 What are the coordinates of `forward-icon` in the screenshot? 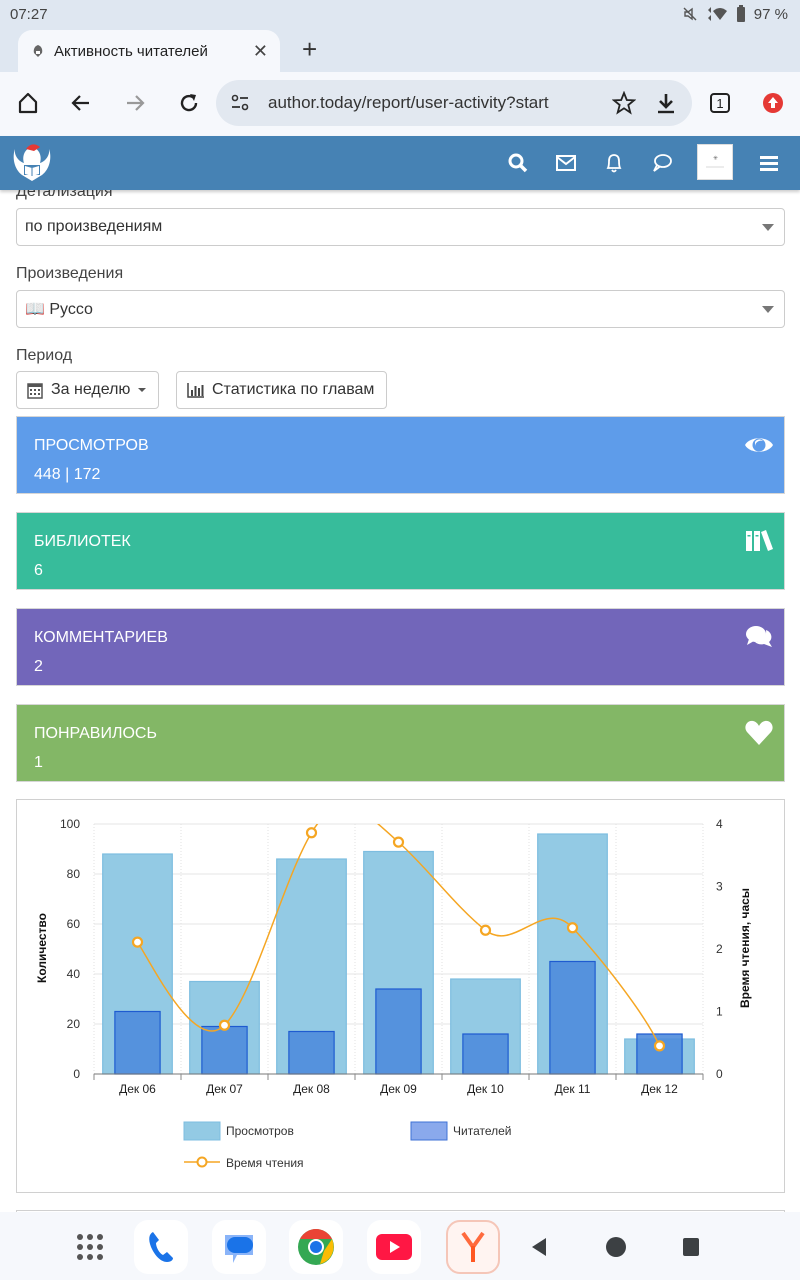 It's located at (135, 103).